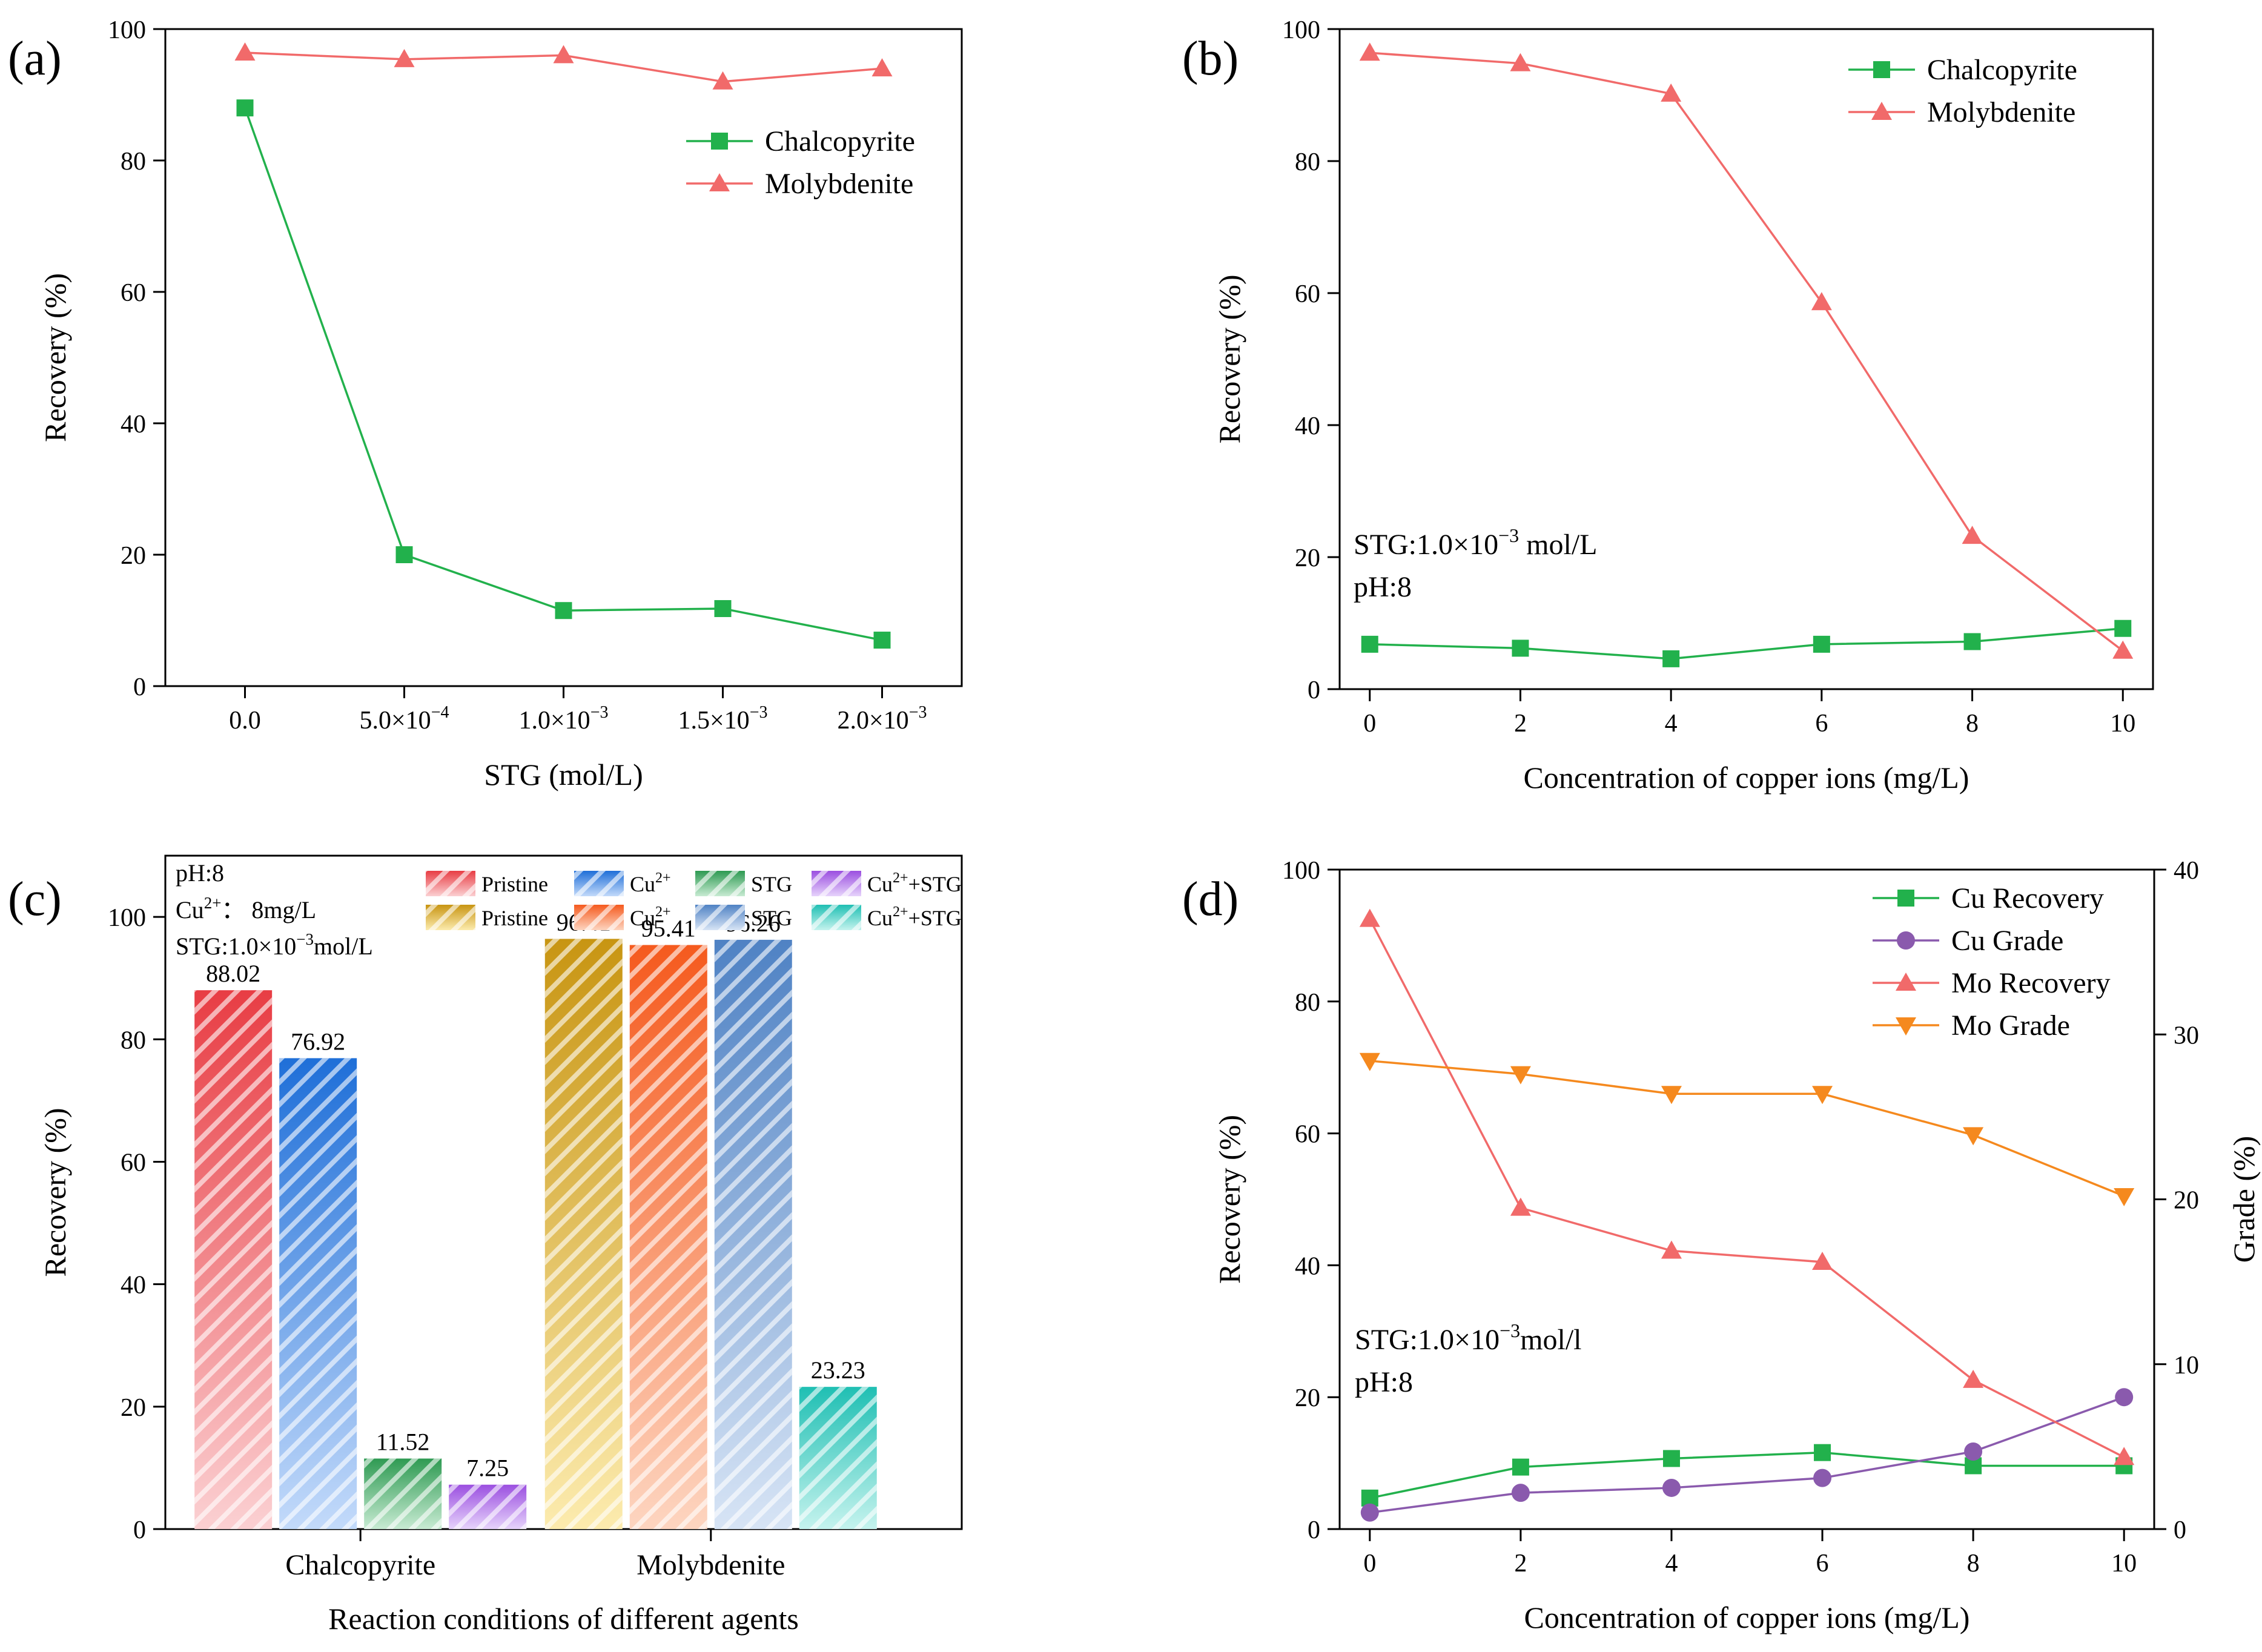  I want to click on x-tick-label: 1.0×10⁻³, so click(564, 719).